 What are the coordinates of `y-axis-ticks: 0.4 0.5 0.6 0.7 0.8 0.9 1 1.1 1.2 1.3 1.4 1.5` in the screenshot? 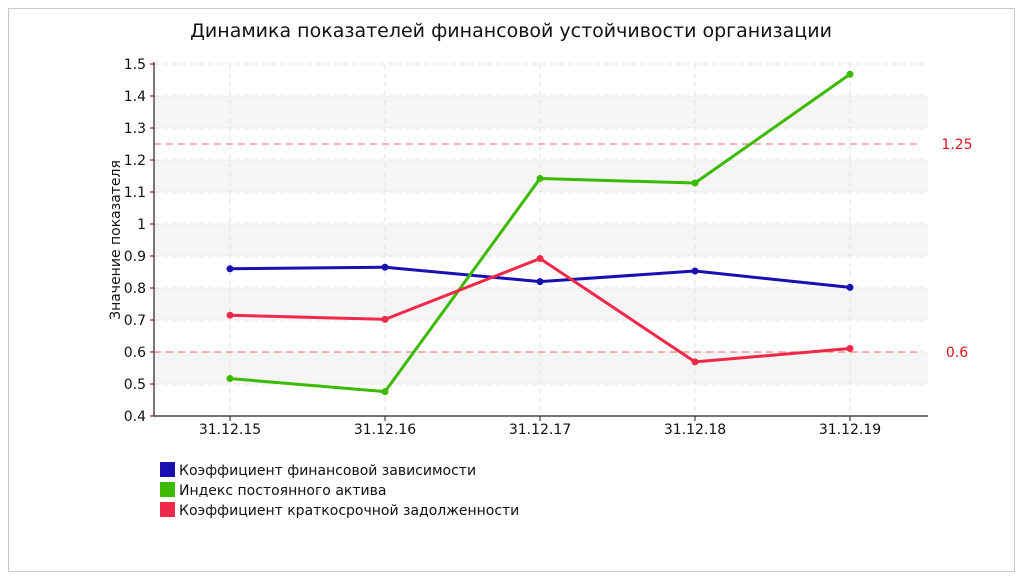 It's located at (140, 241).